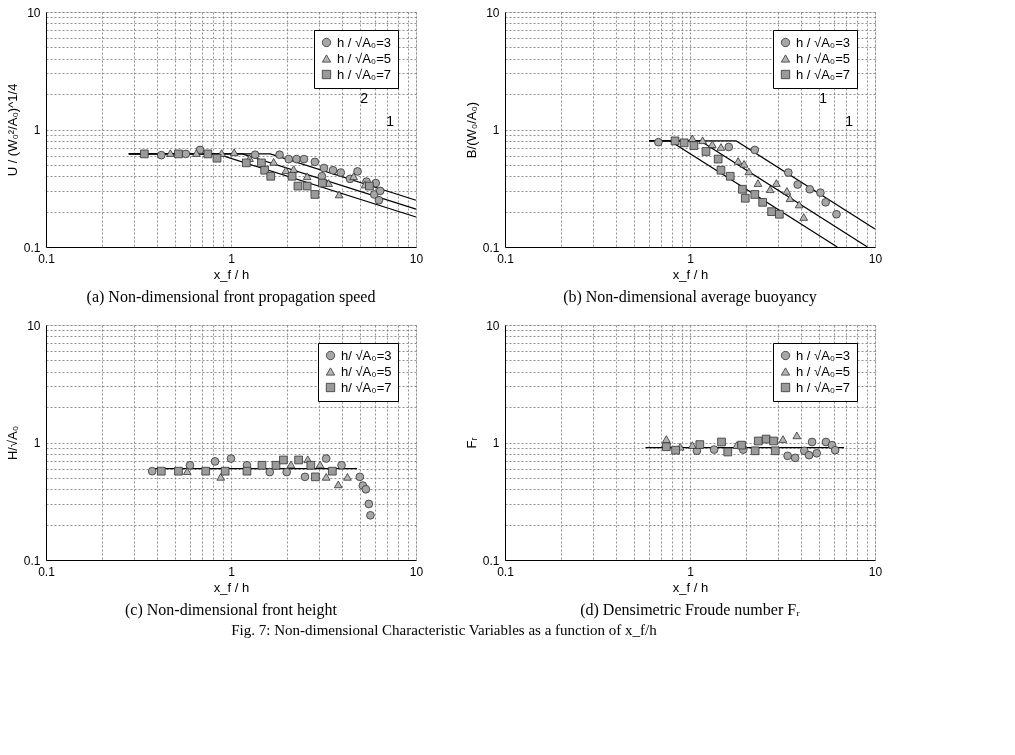 Image resolution: width=1015 pixels, height=755 pixels. Describe the element at coordinates (690, 610) in the screenshot. I see `text: (d) Densimetric Froude number Fᵣ` at that location.